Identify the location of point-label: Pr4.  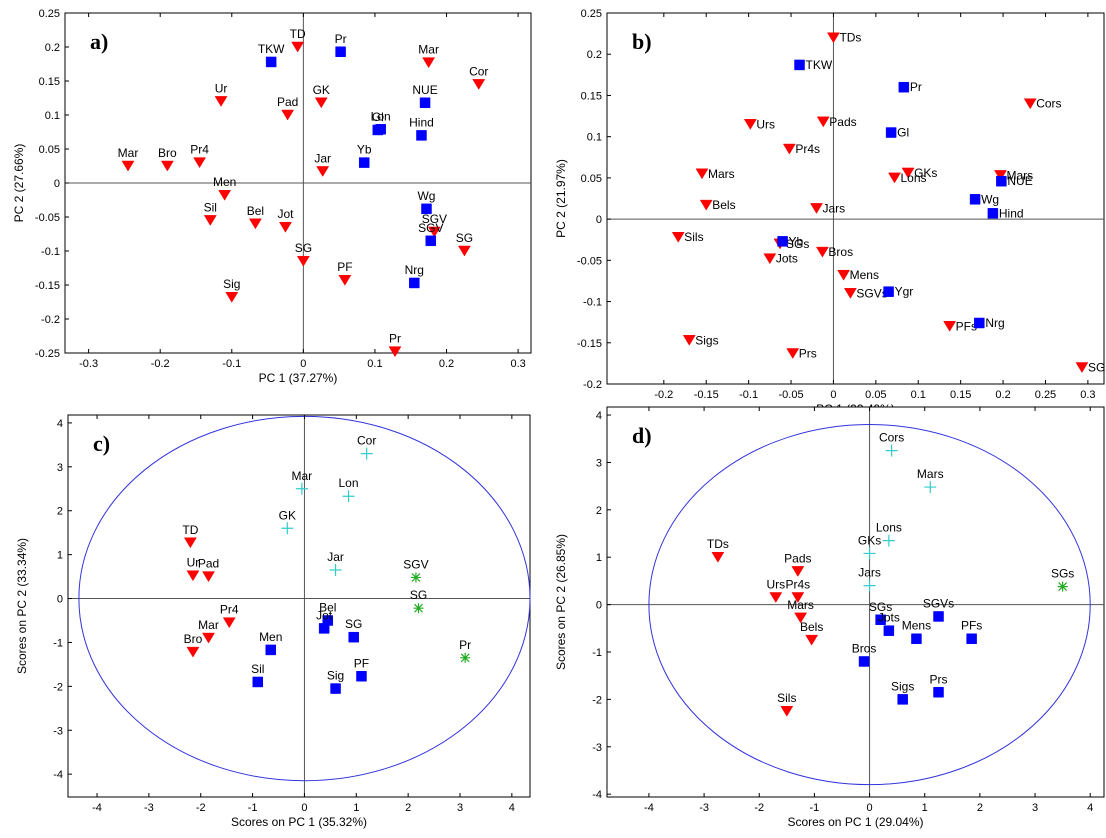
(199, 150).